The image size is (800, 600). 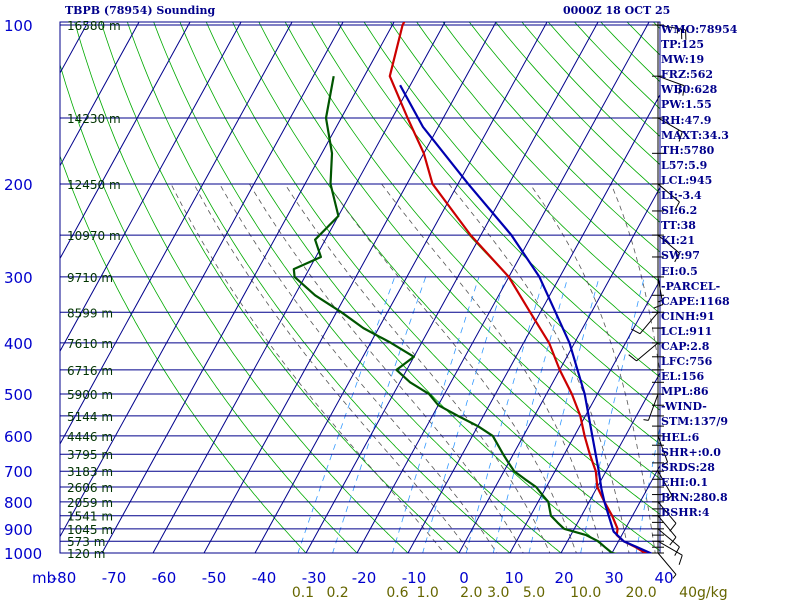 What do you see at coordinates (683, 60) in the screenshot?
I see `index-line: MW:19` at bounding box center [683, 60].